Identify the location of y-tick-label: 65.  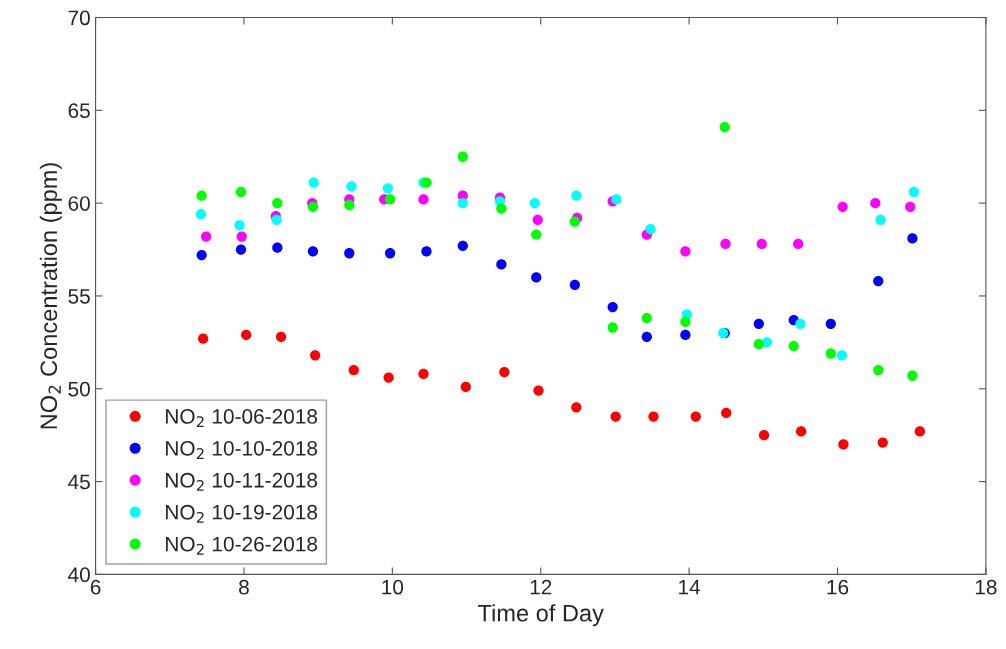
(79, 111).